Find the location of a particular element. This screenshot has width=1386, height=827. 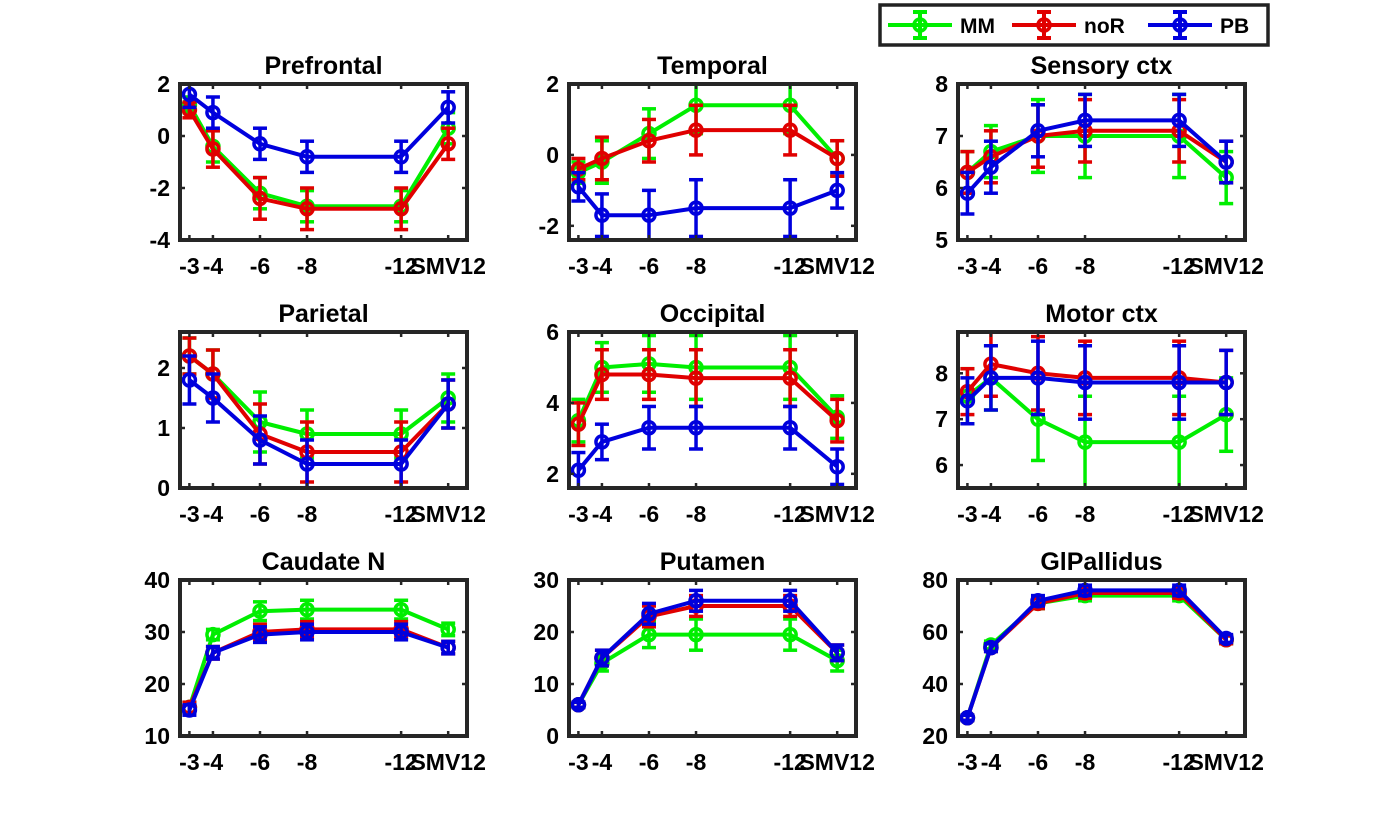

y-tick-label: 4 is located at coordinates (552, 403).